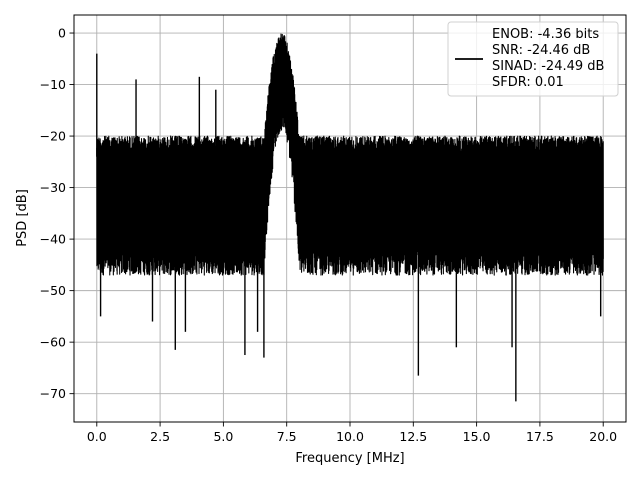  What do you see at coordinates (53, 342) in the screenshot?
I see `y-tick-label: −60` at bounding box center [53, 342].